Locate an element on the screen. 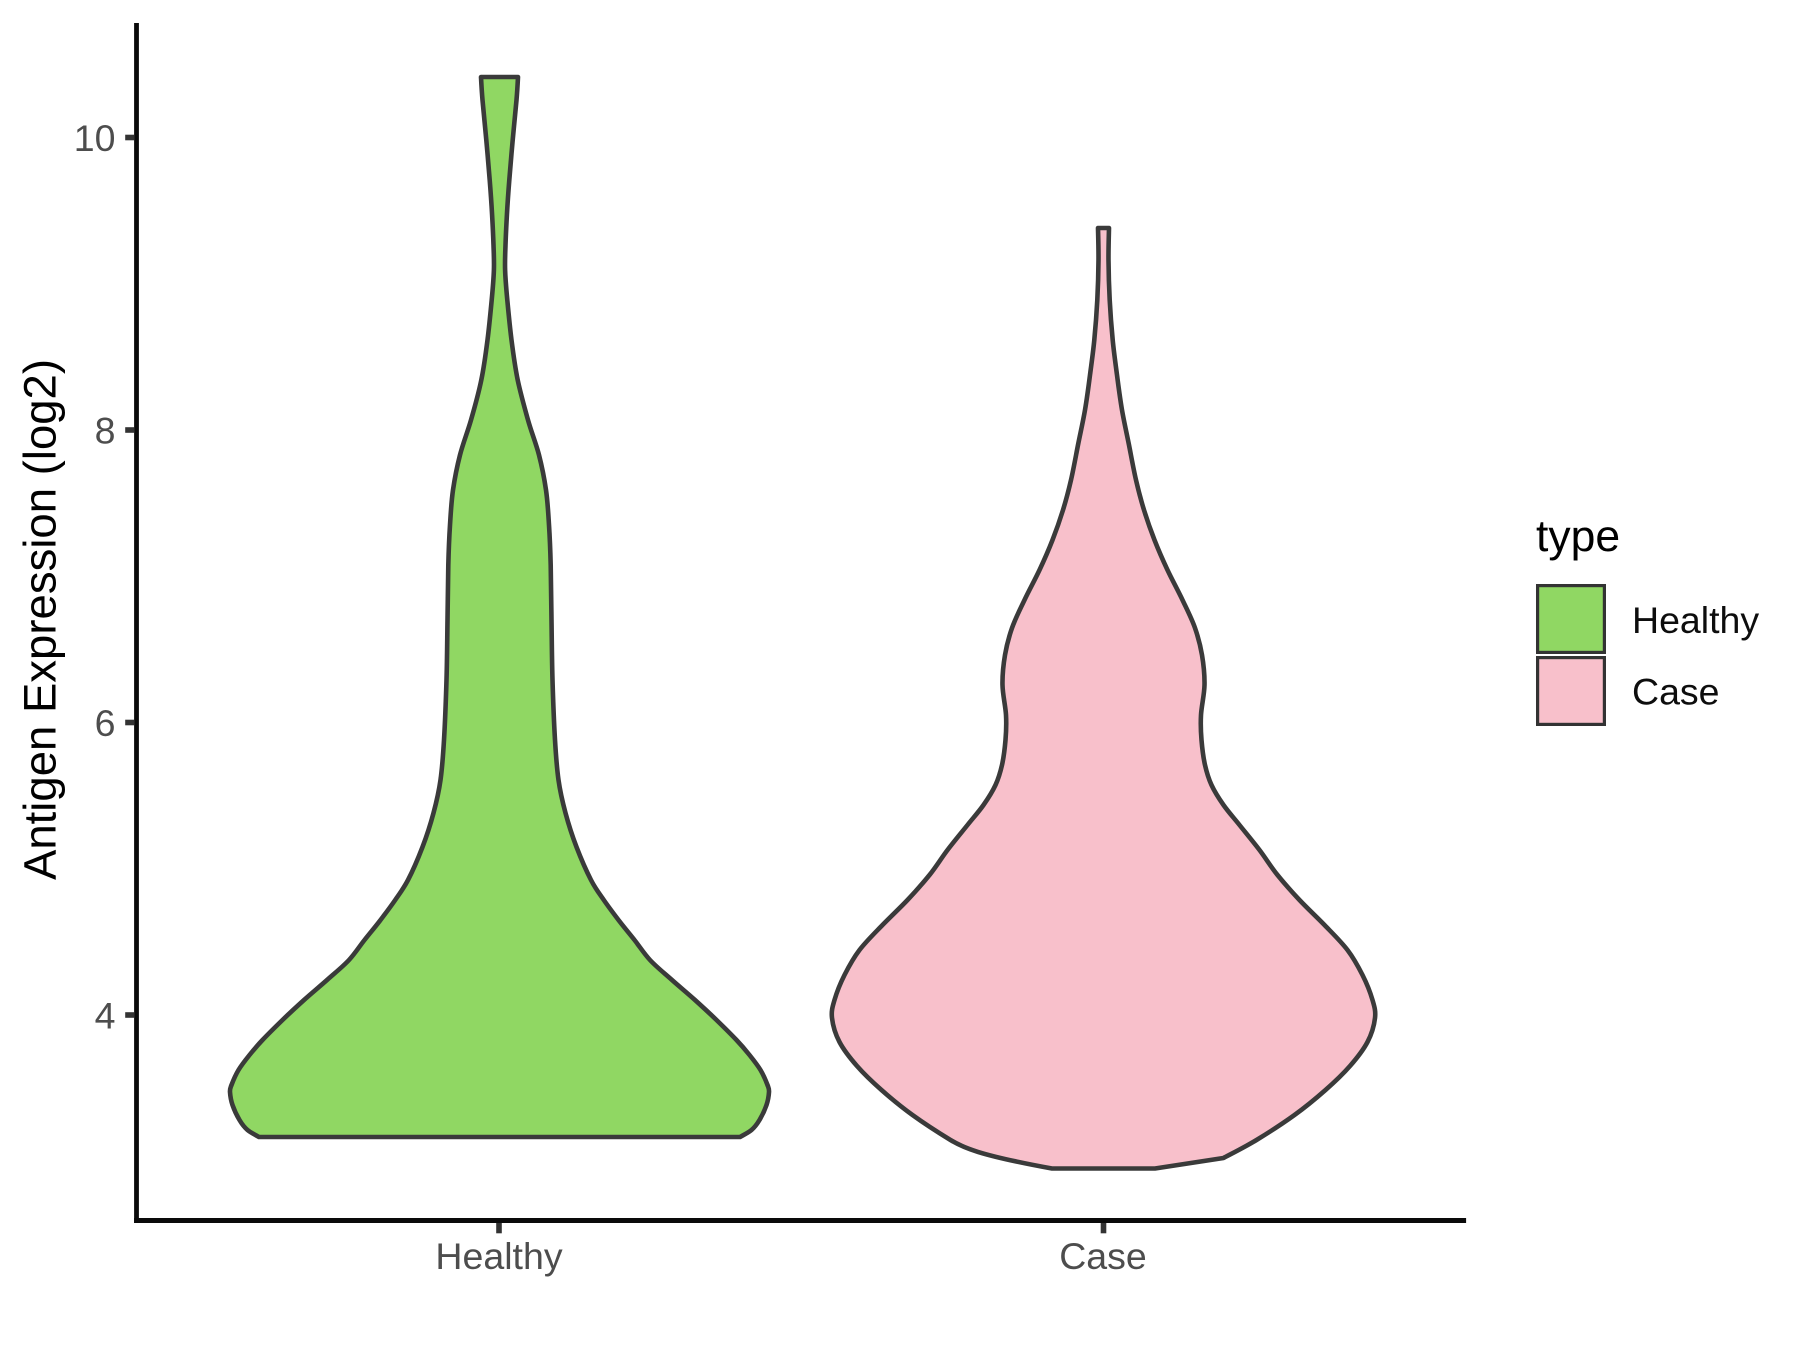 This screenshot has height=1350, width=1800. svg-text: 10 is located at coordinates (95, 138).